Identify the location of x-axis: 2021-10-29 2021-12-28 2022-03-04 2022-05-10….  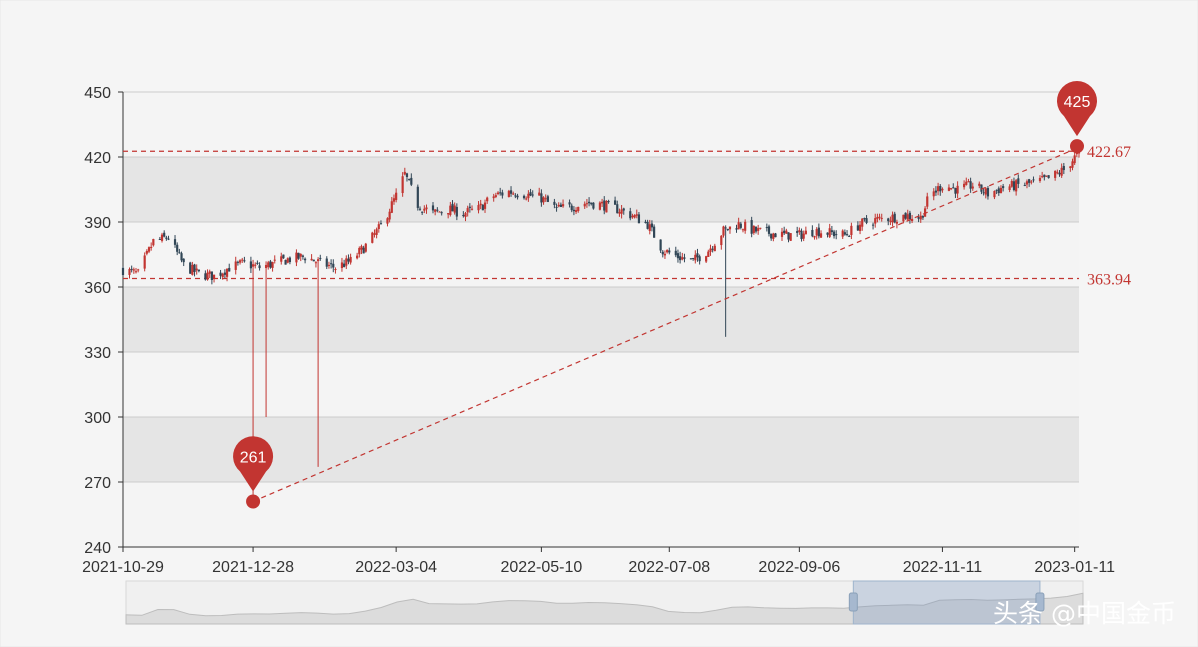
(598, 561).